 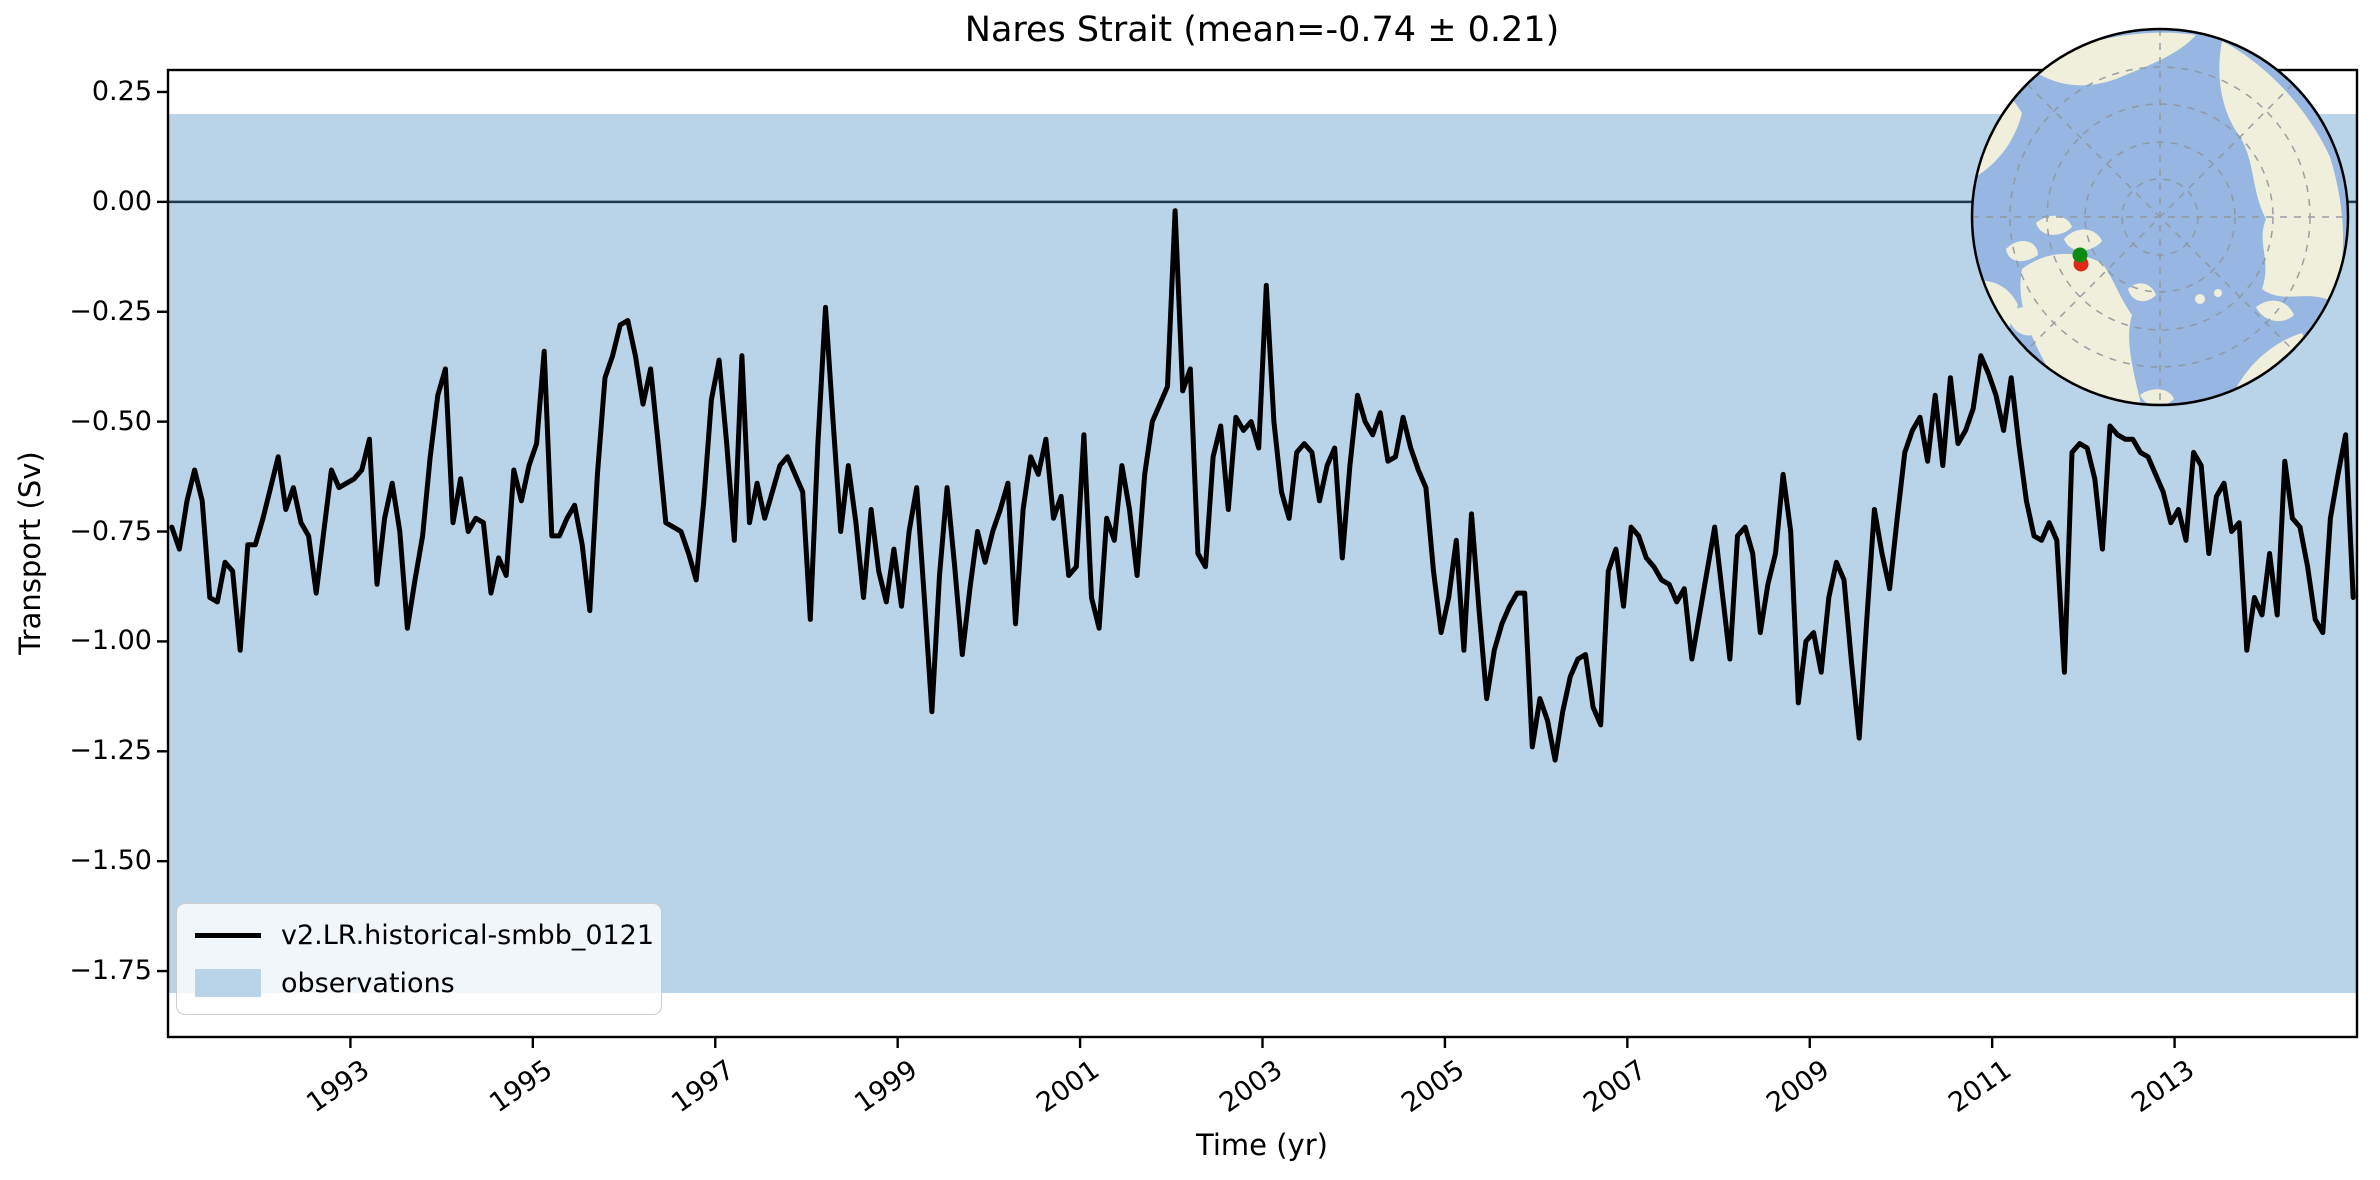 I want to click on chart-title: Nares Strait (mean=-0.74 ± 0.21), so click(x=1262, y=30).